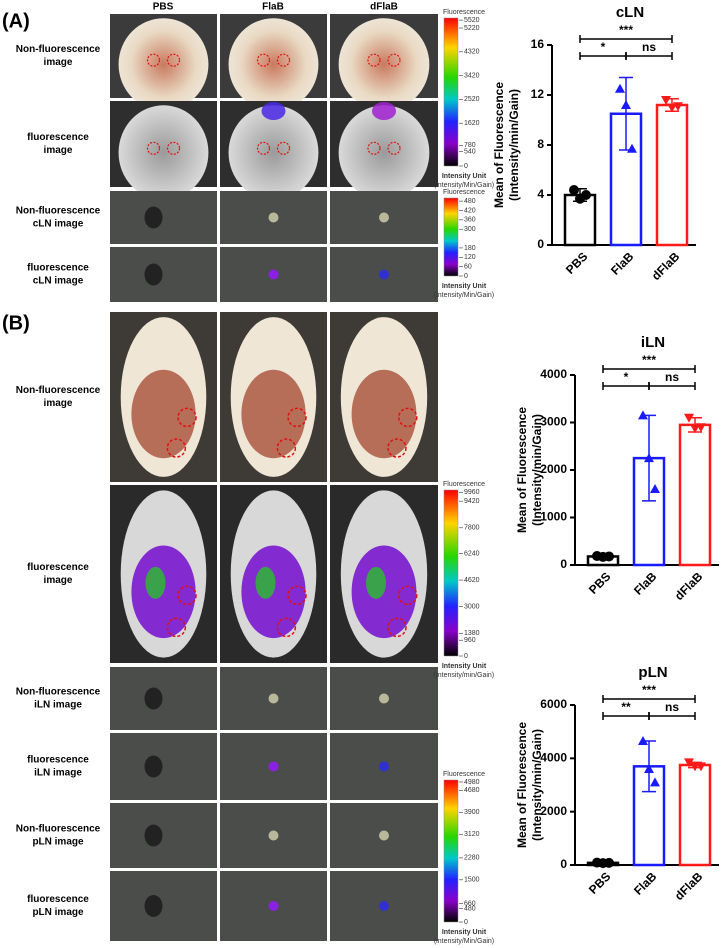 This screenshot has width=728, height=948. I want to click on signal, so click(273, 111).